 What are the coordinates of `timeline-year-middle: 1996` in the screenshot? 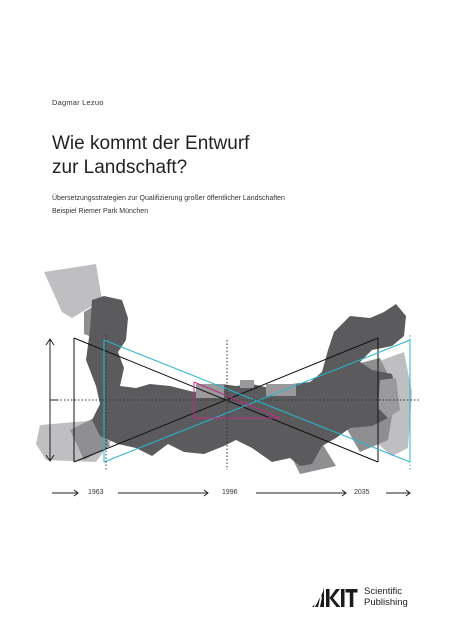 It's located at (230, 492).